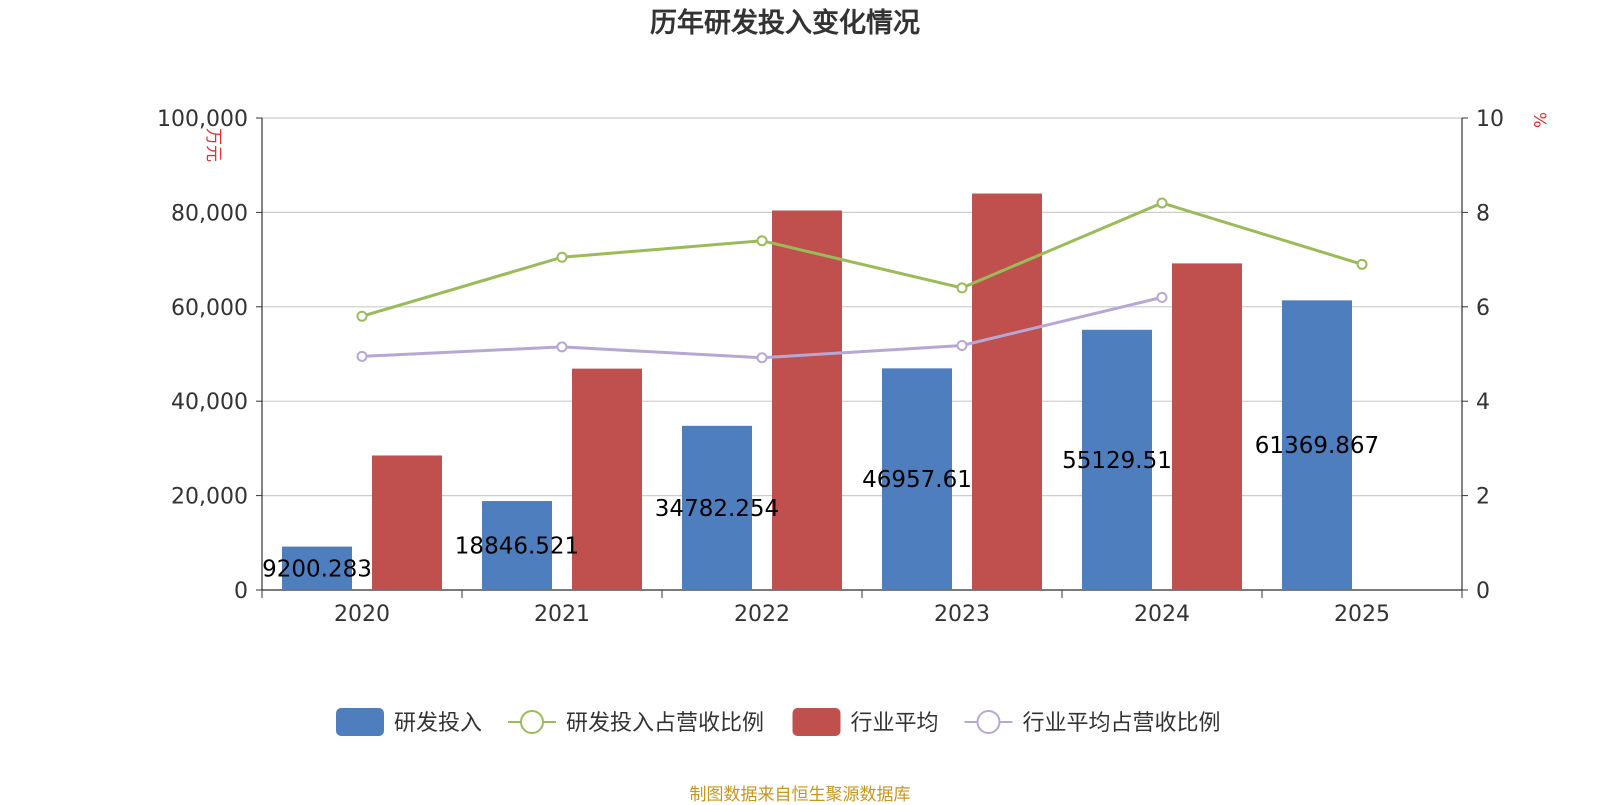 Image resolution: width=1600 pixels, height=805 pixels. What do you see at coordinates (665, 723) in the screenshot?
I see `legend-label: 研发投入占营收比例` at bounding box center [665, 723].